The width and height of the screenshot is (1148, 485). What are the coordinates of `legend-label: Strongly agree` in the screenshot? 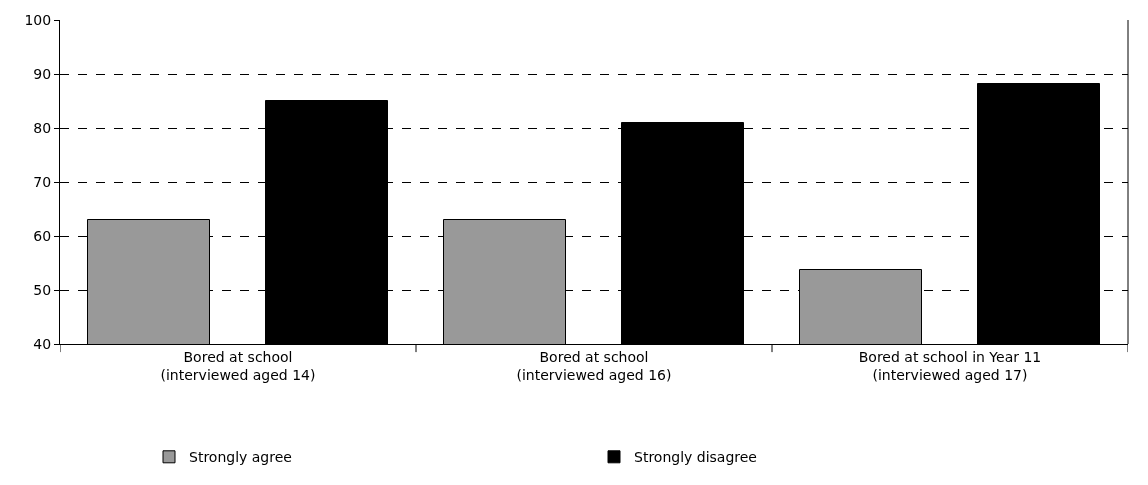 It's located at (240, 457).